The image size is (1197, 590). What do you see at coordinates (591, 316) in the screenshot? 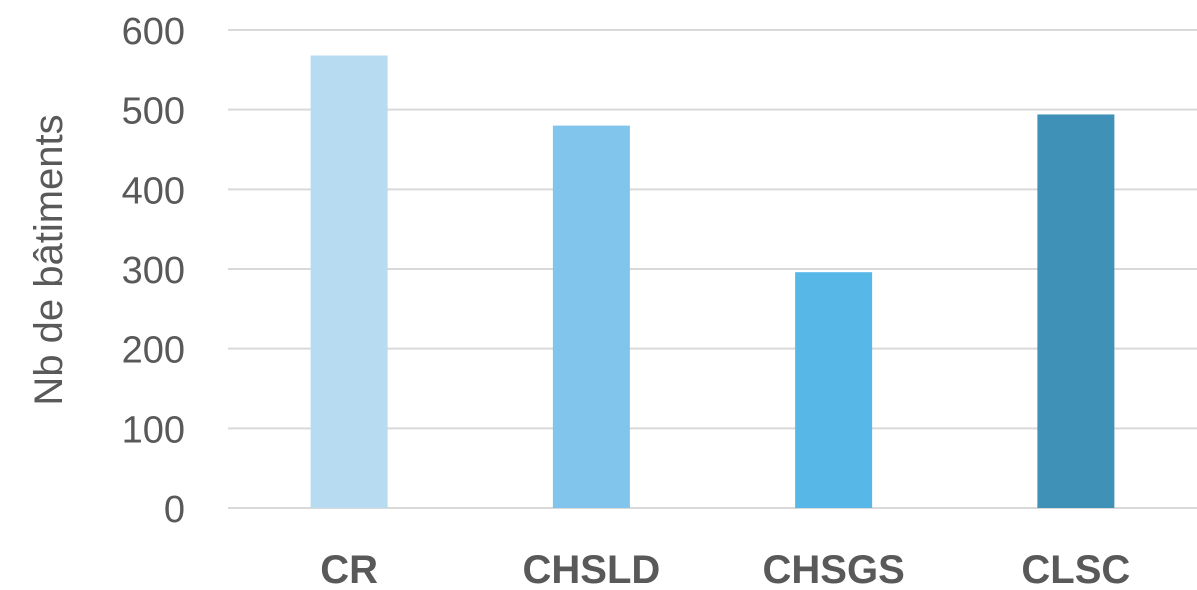
I see `bar-chsld` at bounding box center [591, 316].